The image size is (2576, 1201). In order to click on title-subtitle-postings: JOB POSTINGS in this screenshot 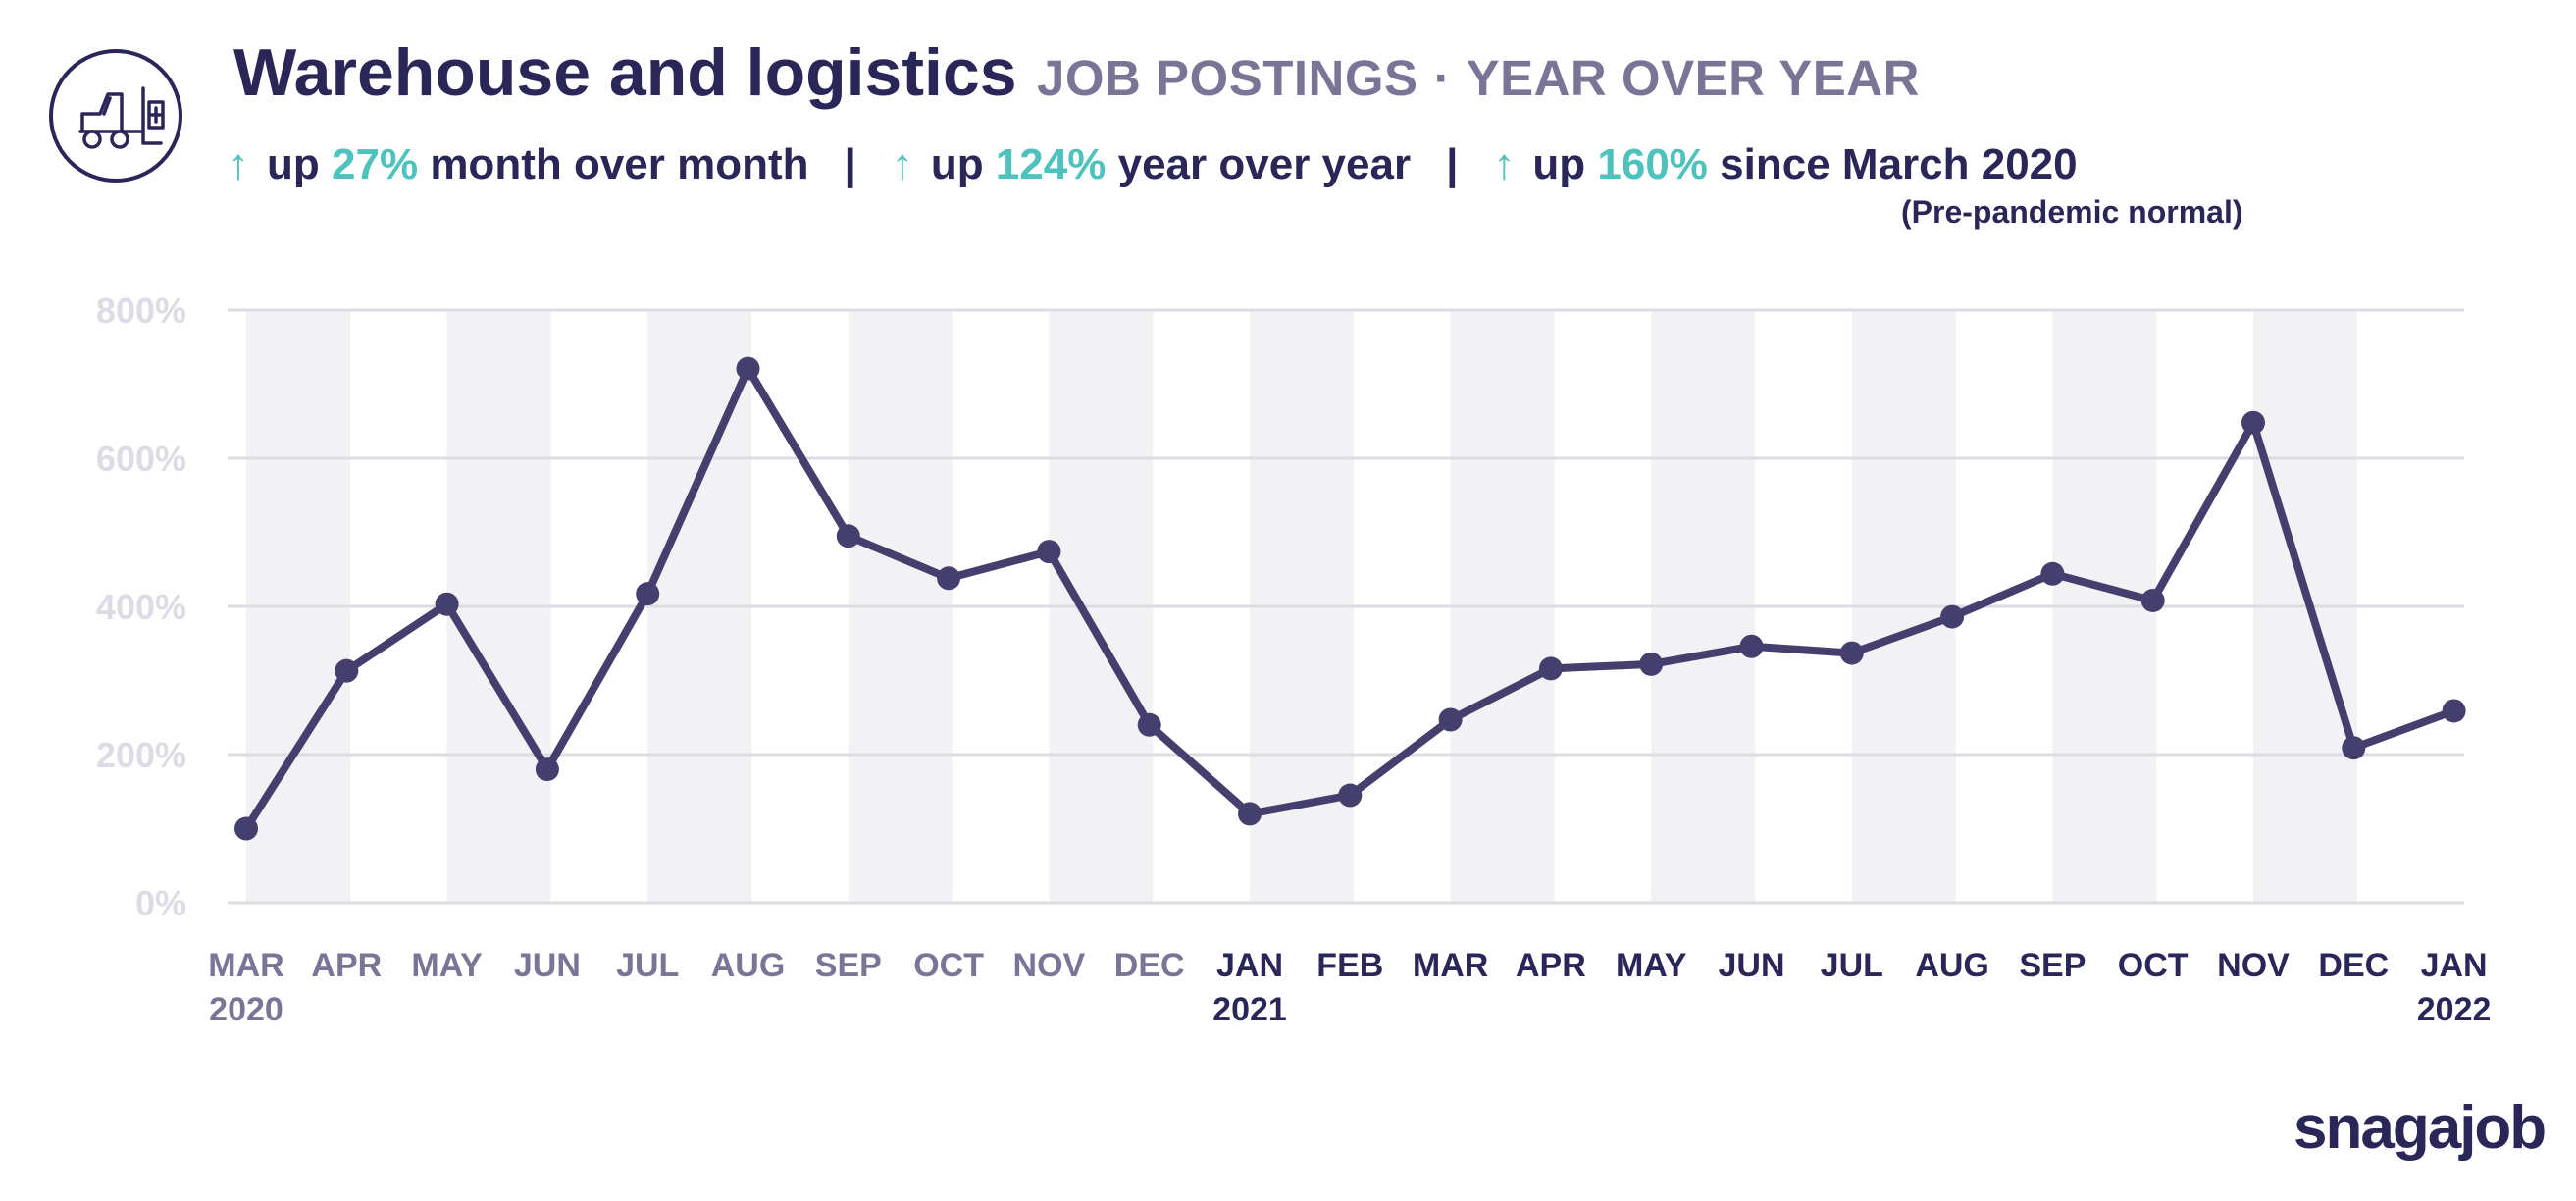, I will do `click(1227, 78)`.